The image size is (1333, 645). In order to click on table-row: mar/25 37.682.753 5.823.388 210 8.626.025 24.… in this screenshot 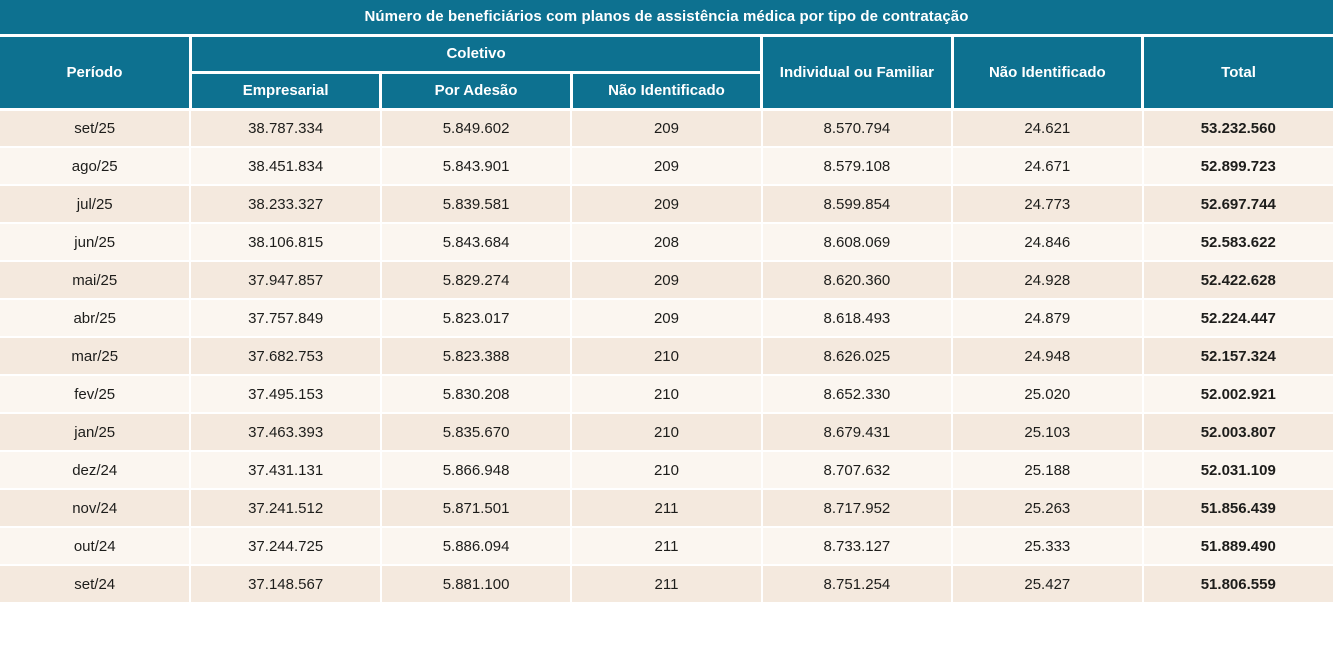, I will do `click(666, 356)`.